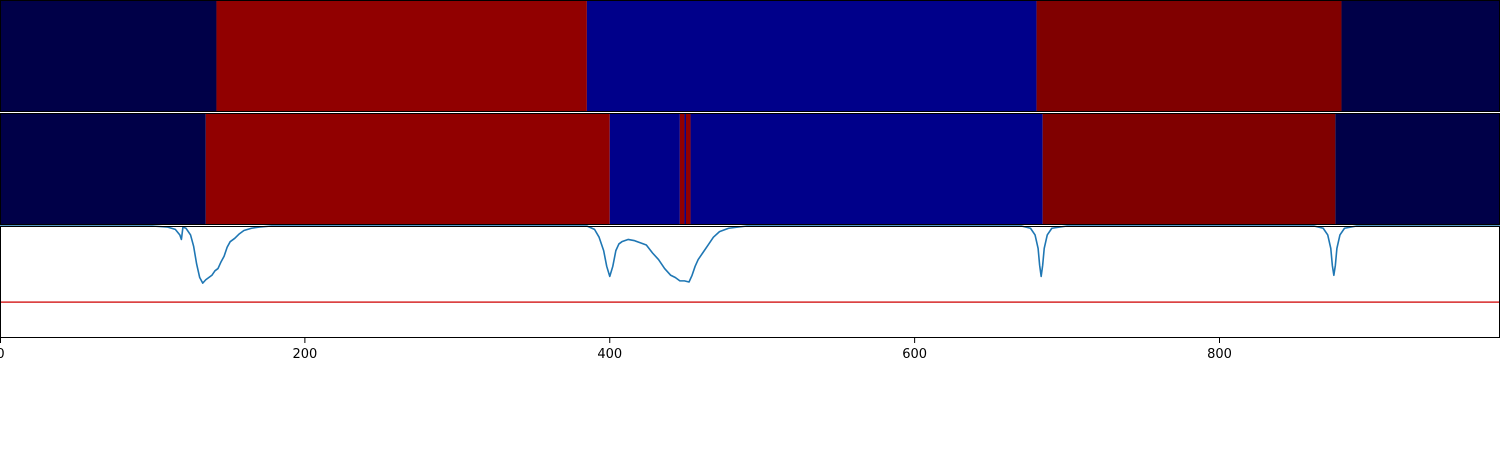  I want to click on x-tick-label-800: 800, so click(1219, 354).